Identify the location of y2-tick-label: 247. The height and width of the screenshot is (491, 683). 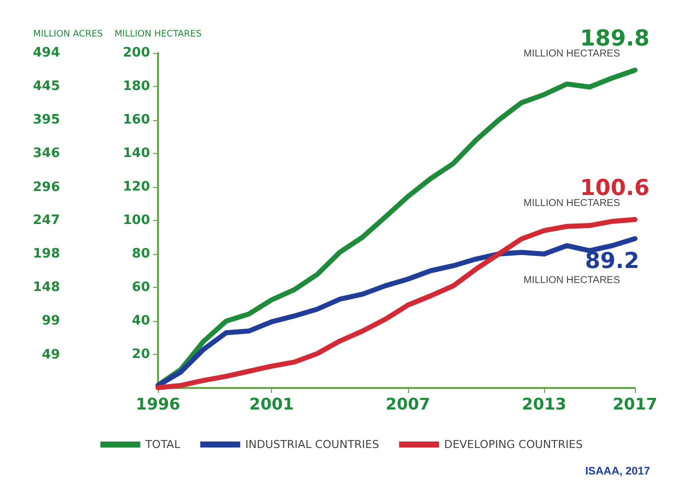
(46, 220).